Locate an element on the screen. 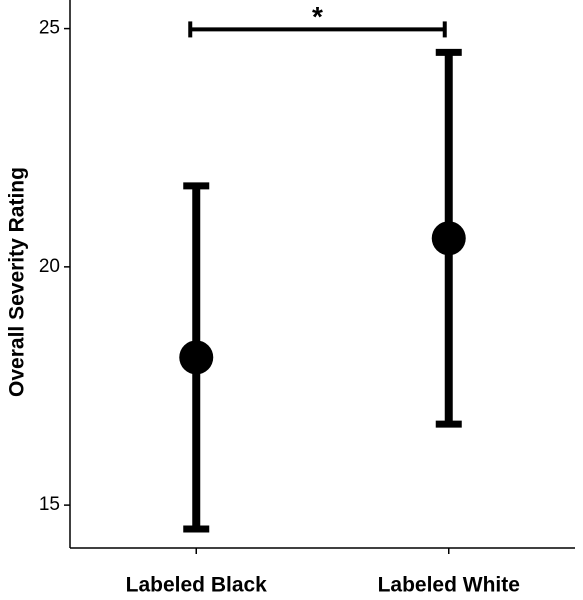 The image size is (583, 600). y-tick-label: 20 is located at coordinates (49, 266).